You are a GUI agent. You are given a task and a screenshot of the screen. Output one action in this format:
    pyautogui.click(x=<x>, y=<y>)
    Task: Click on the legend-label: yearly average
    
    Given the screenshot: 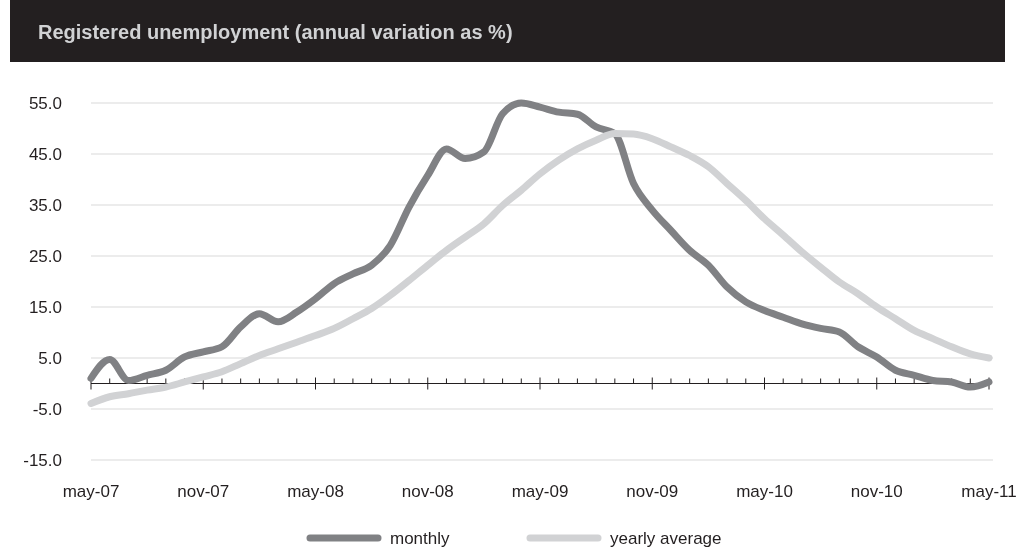 What is the action you would take?
    pyautogui.click(x=666, y=538)
    